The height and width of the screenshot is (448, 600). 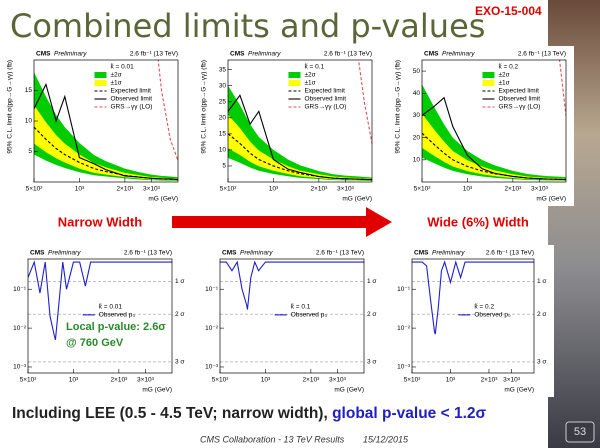 I want to click on conclusion-highlight: global p-value < 1.2σ, so click(x=409, y=413).